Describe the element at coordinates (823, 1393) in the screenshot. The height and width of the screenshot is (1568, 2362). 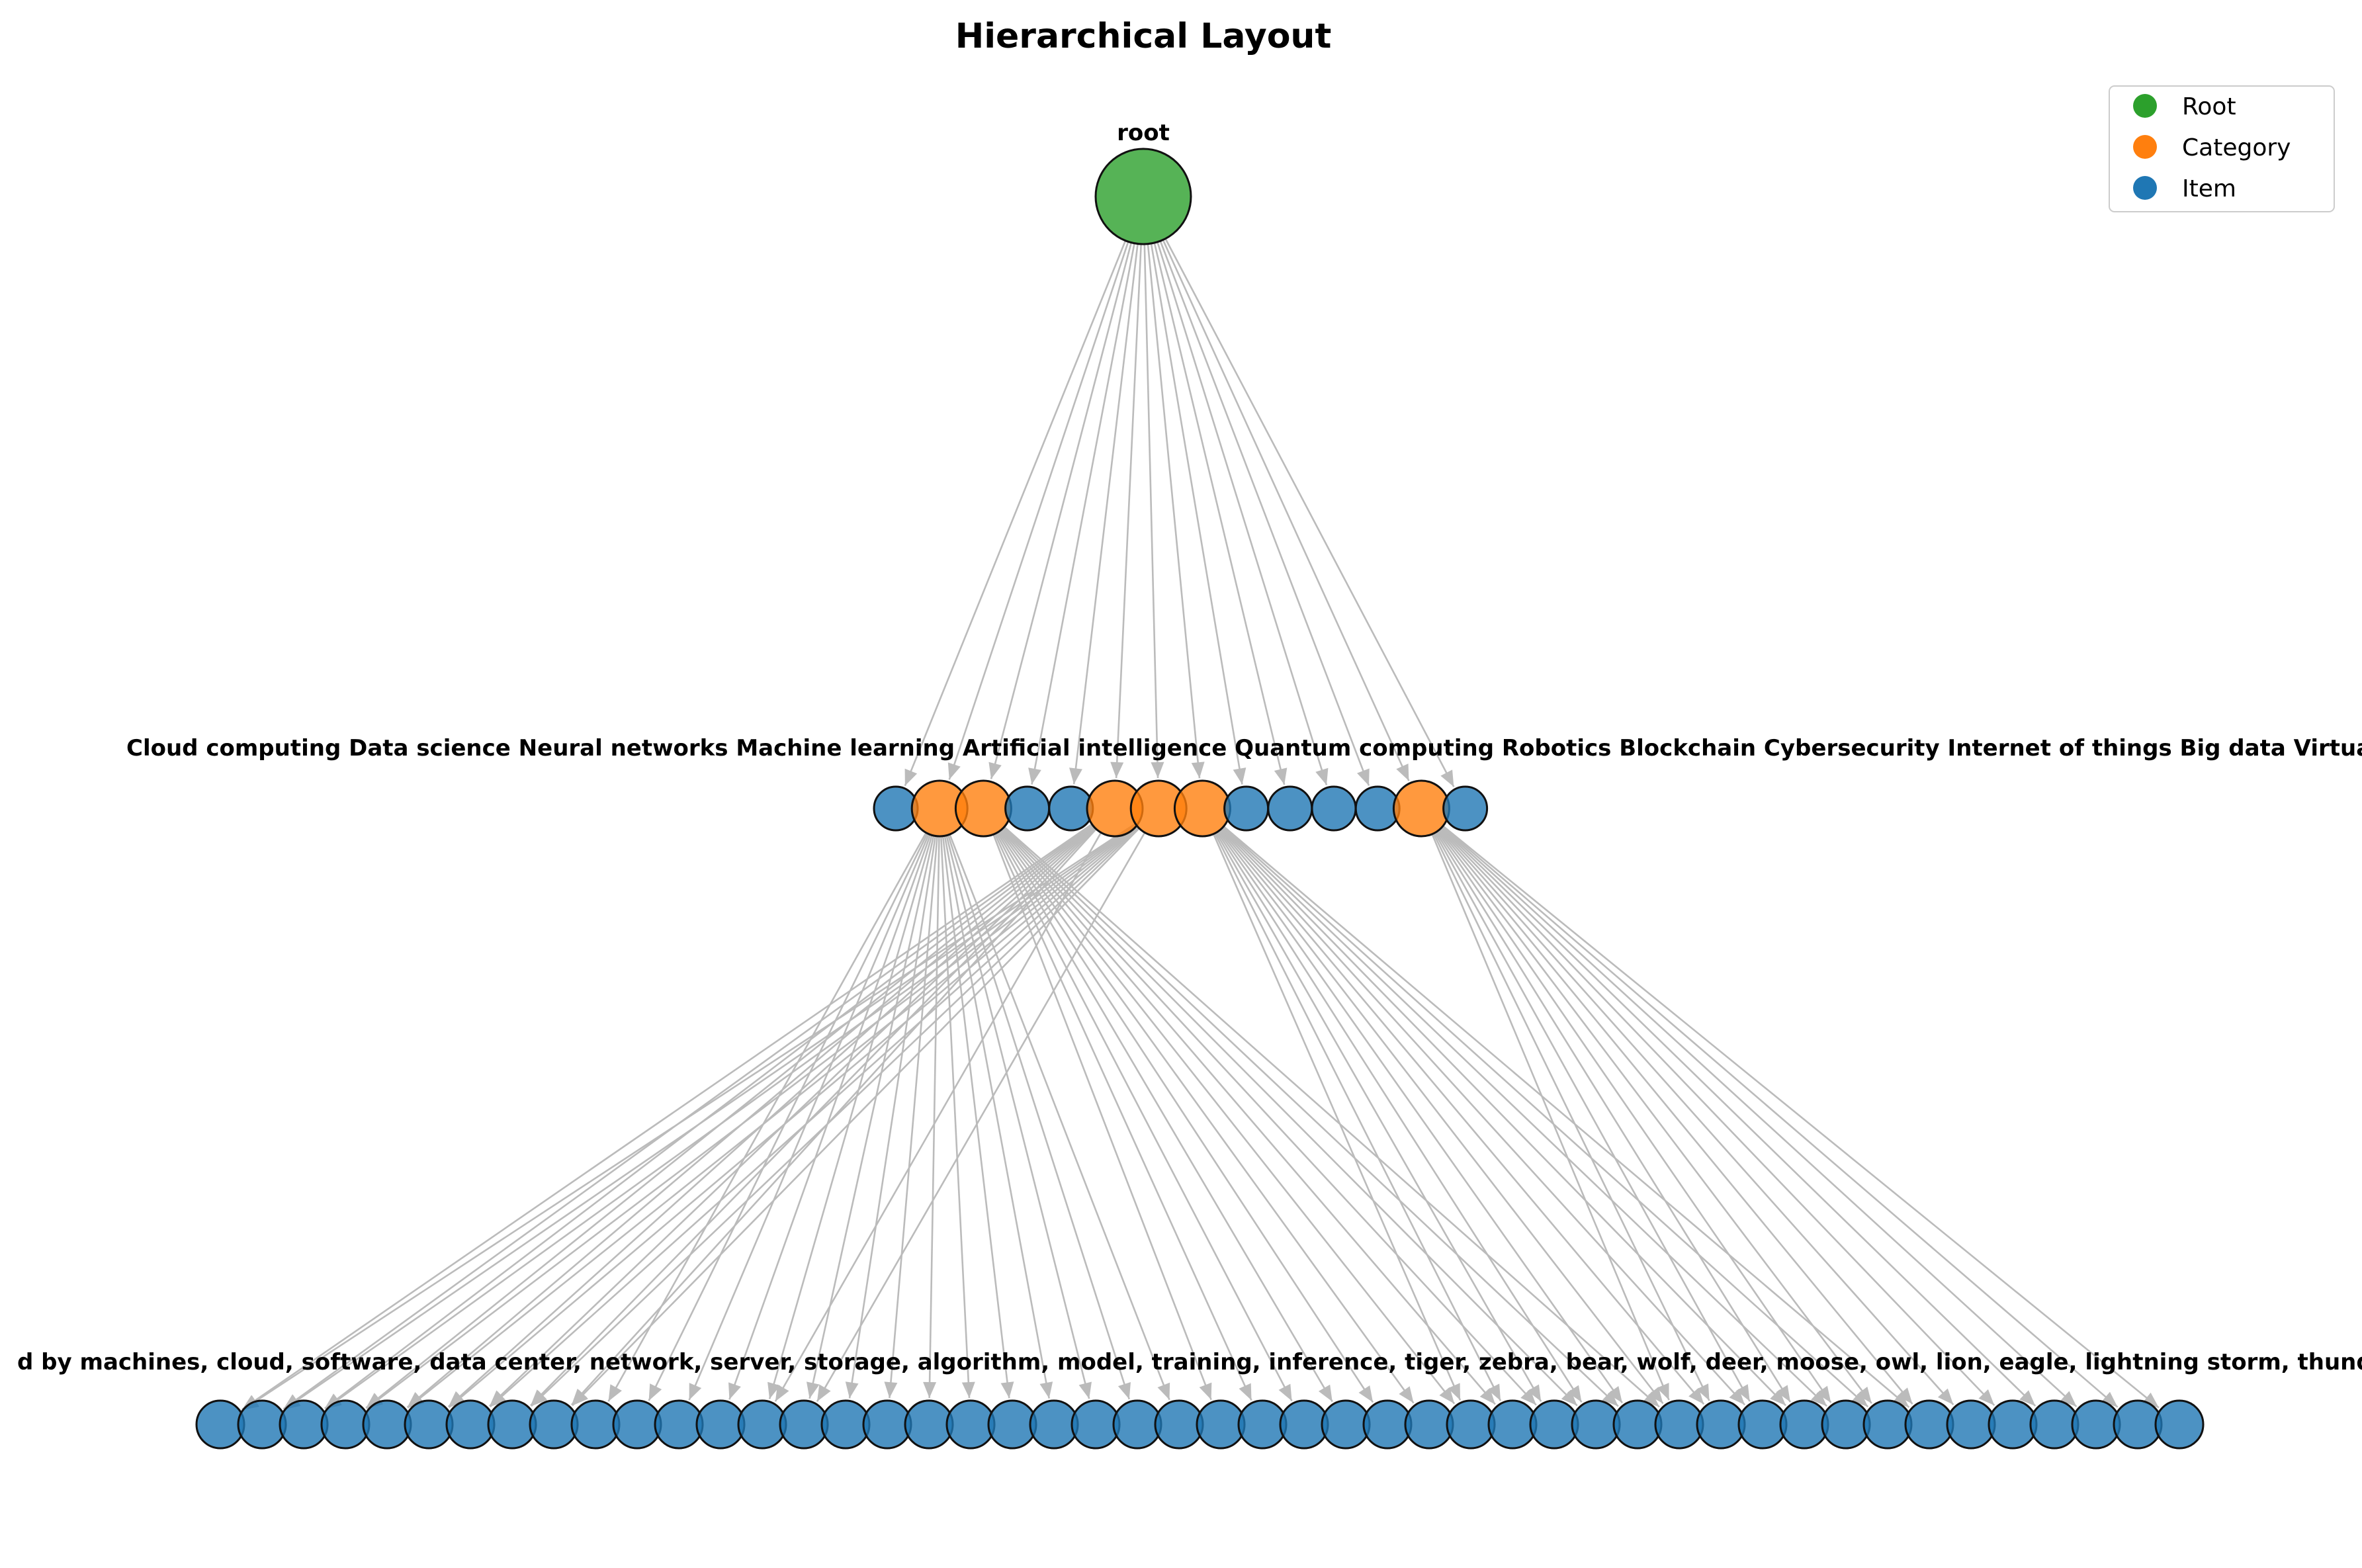
I see `edge-l1-6-to-l2-14-arrowhead` at that location.